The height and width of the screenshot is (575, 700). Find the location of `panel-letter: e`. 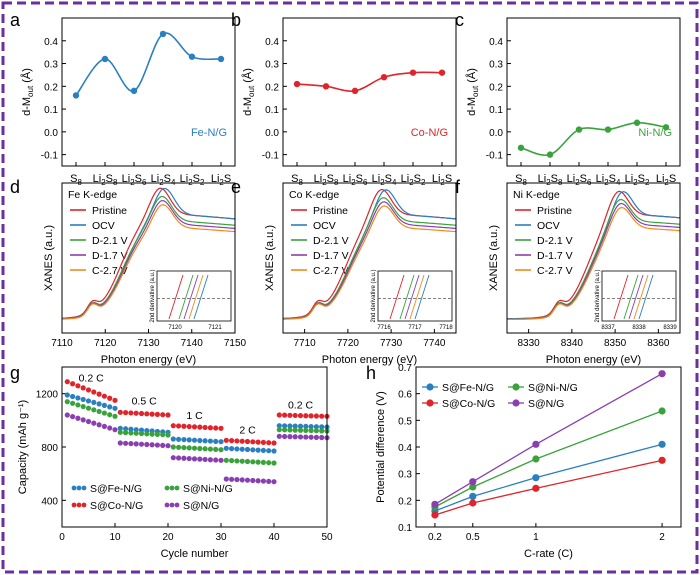

panel-letter: e is located at coordinates (236, 187).